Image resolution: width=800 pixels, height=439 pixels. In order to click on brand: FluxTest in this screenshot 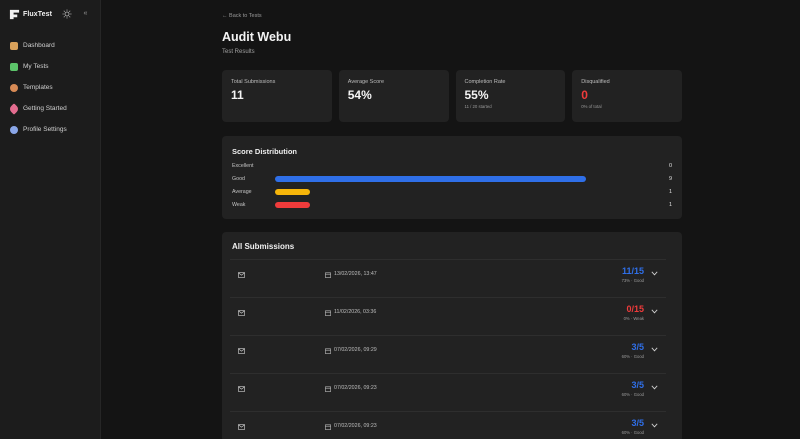, I will do `click(30, 14)`.